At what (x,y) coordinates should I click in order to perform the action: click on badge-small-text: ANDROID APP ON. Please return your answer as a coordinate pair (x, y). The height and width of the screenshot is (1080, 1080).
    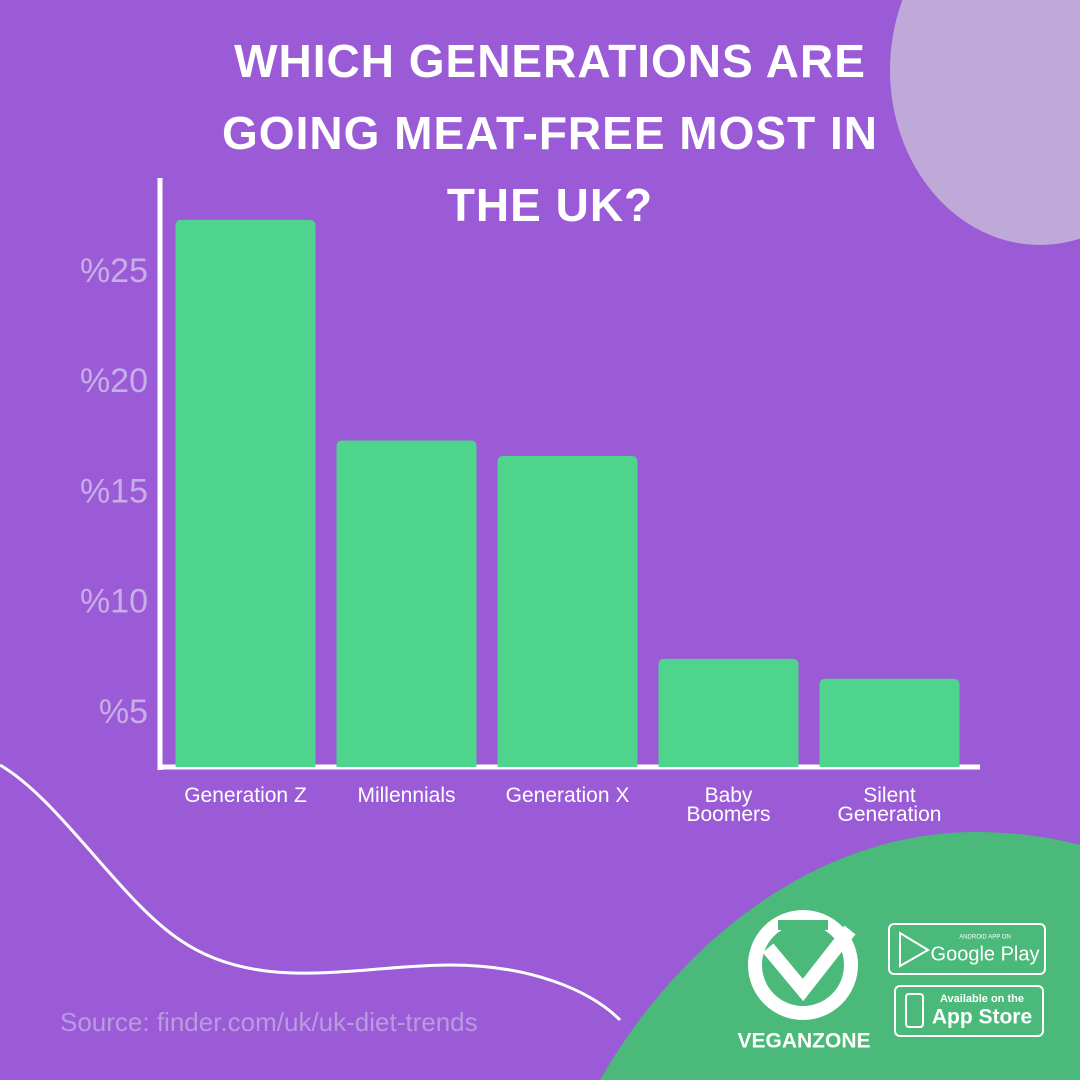
    Looking at the image, I should click on (985, 938).